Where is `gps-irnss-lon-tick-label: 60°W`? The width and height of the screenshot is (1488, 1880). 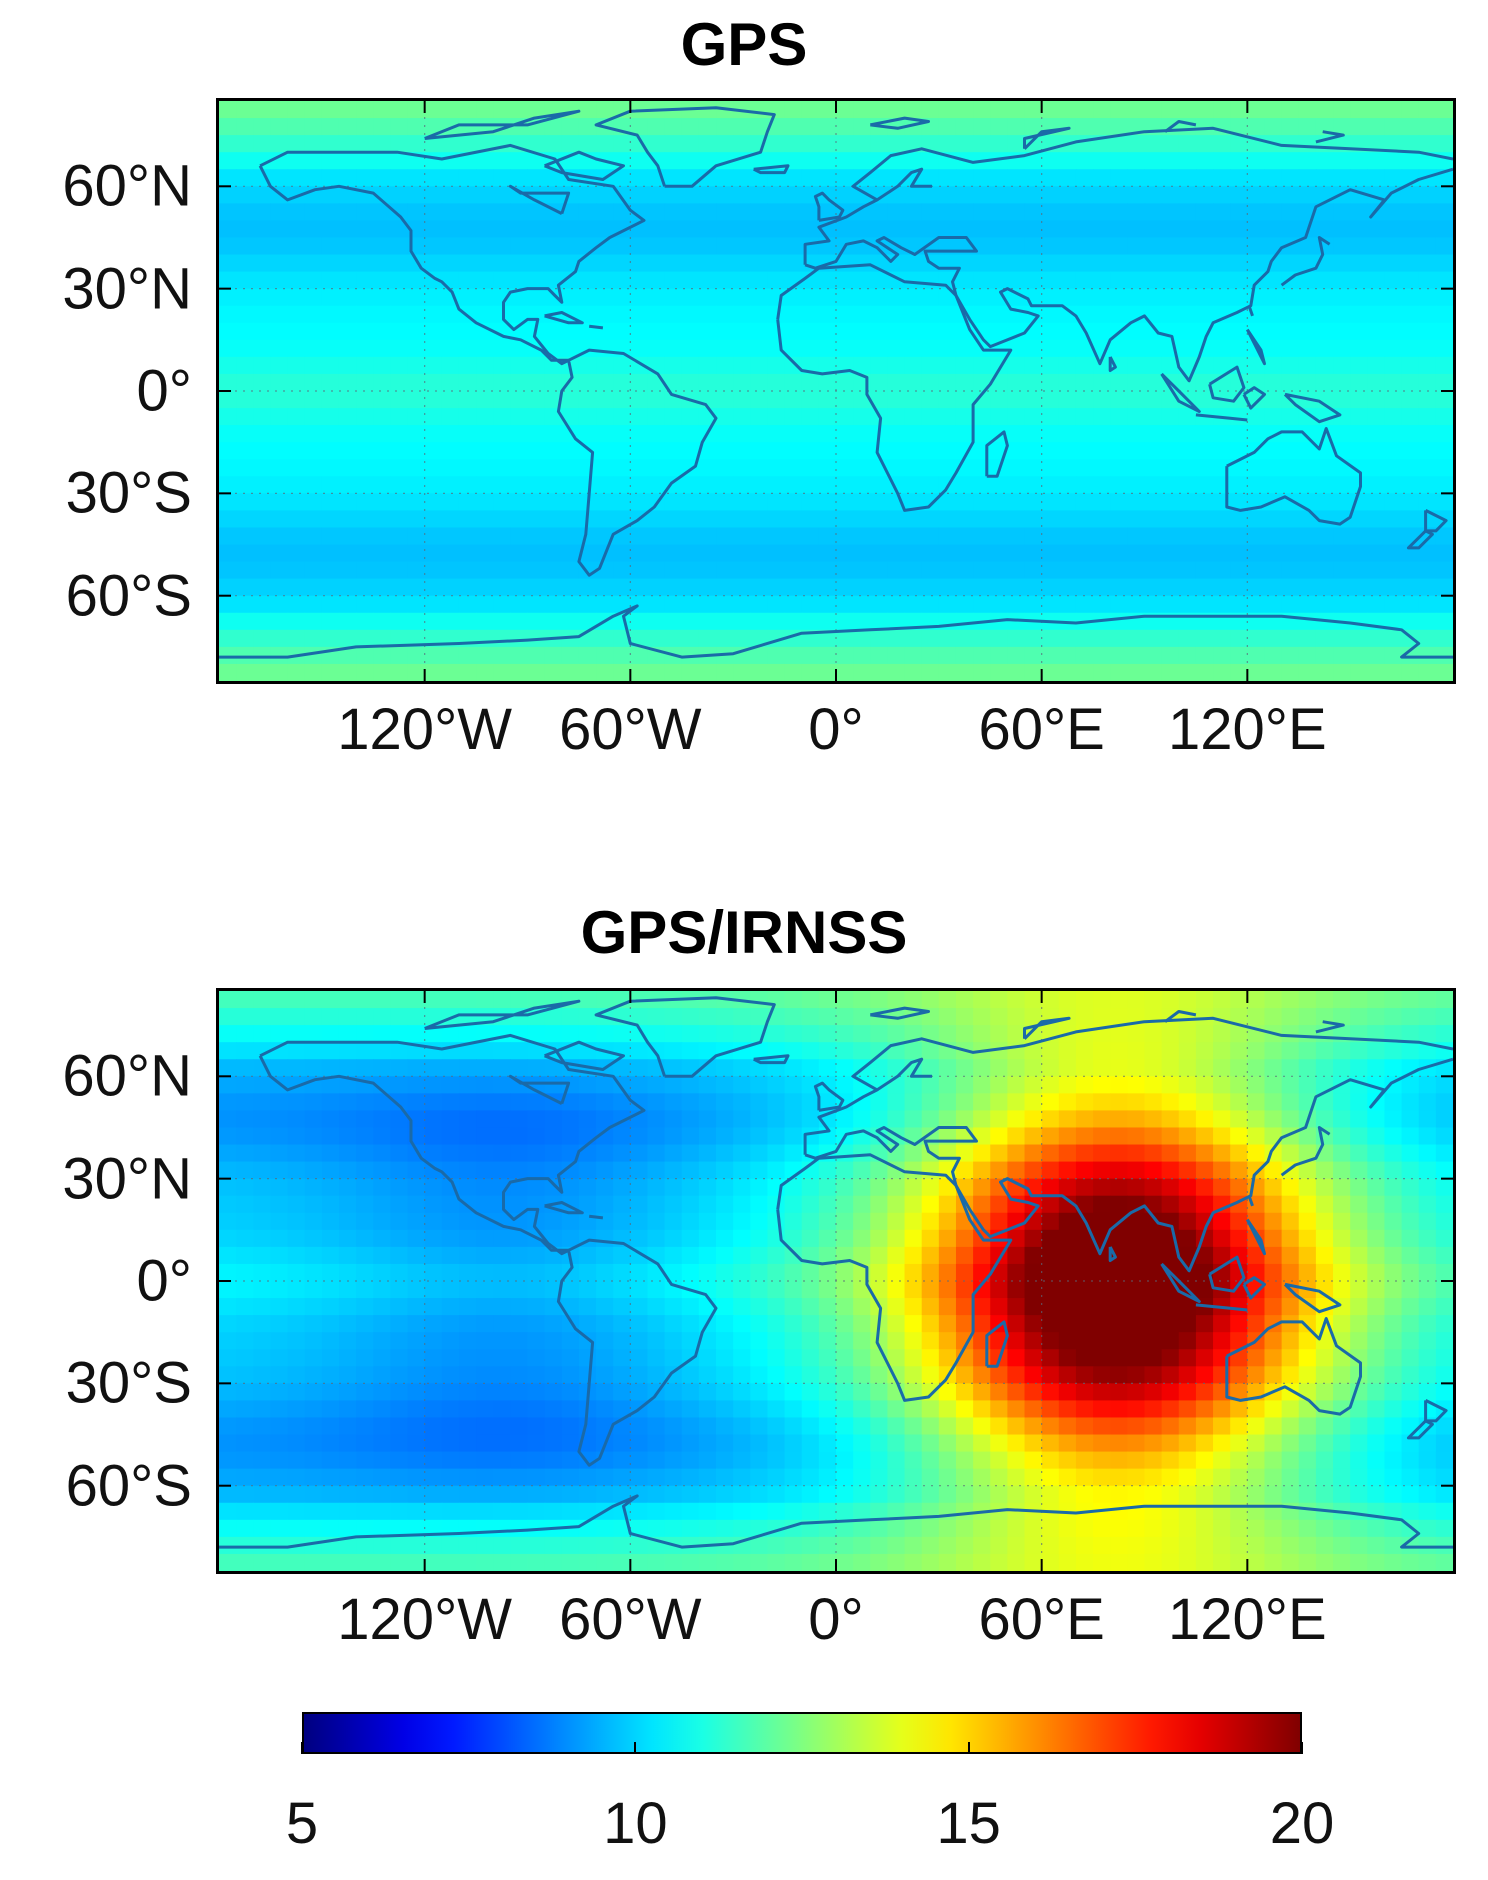
gps-irnss-lon-tick-label: 60°W is located at coordinates (630, 1619).